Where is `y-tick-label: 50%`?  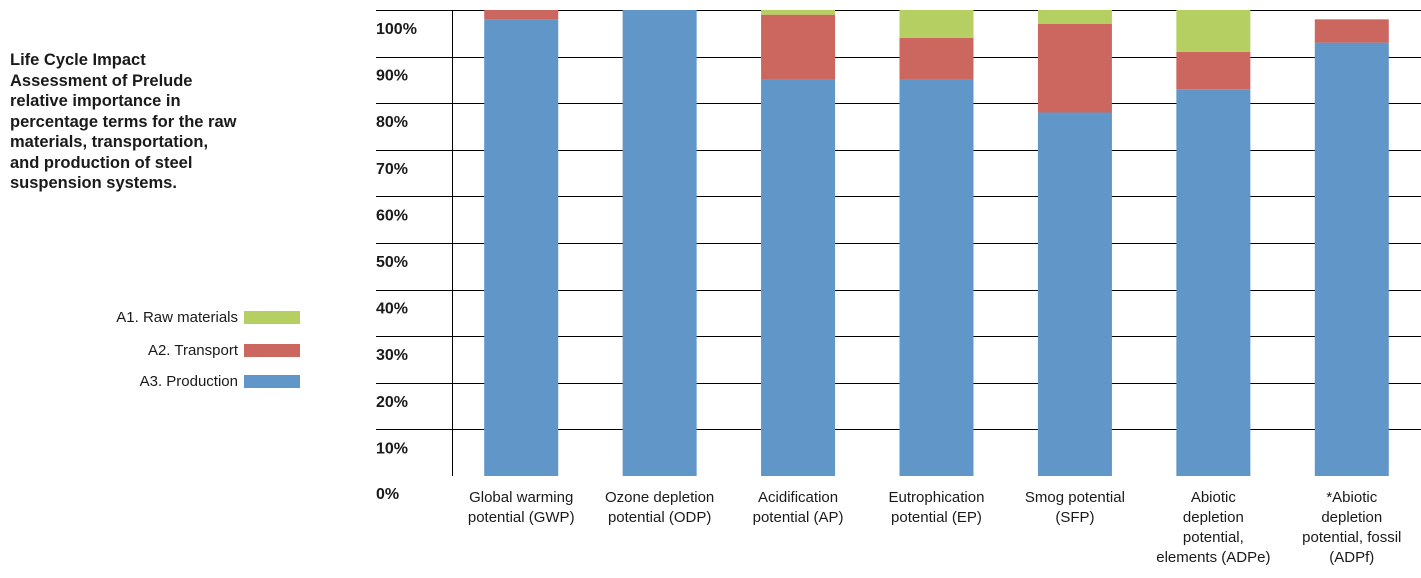 y-tick-label: 50% is located at coordinates (392, 262).